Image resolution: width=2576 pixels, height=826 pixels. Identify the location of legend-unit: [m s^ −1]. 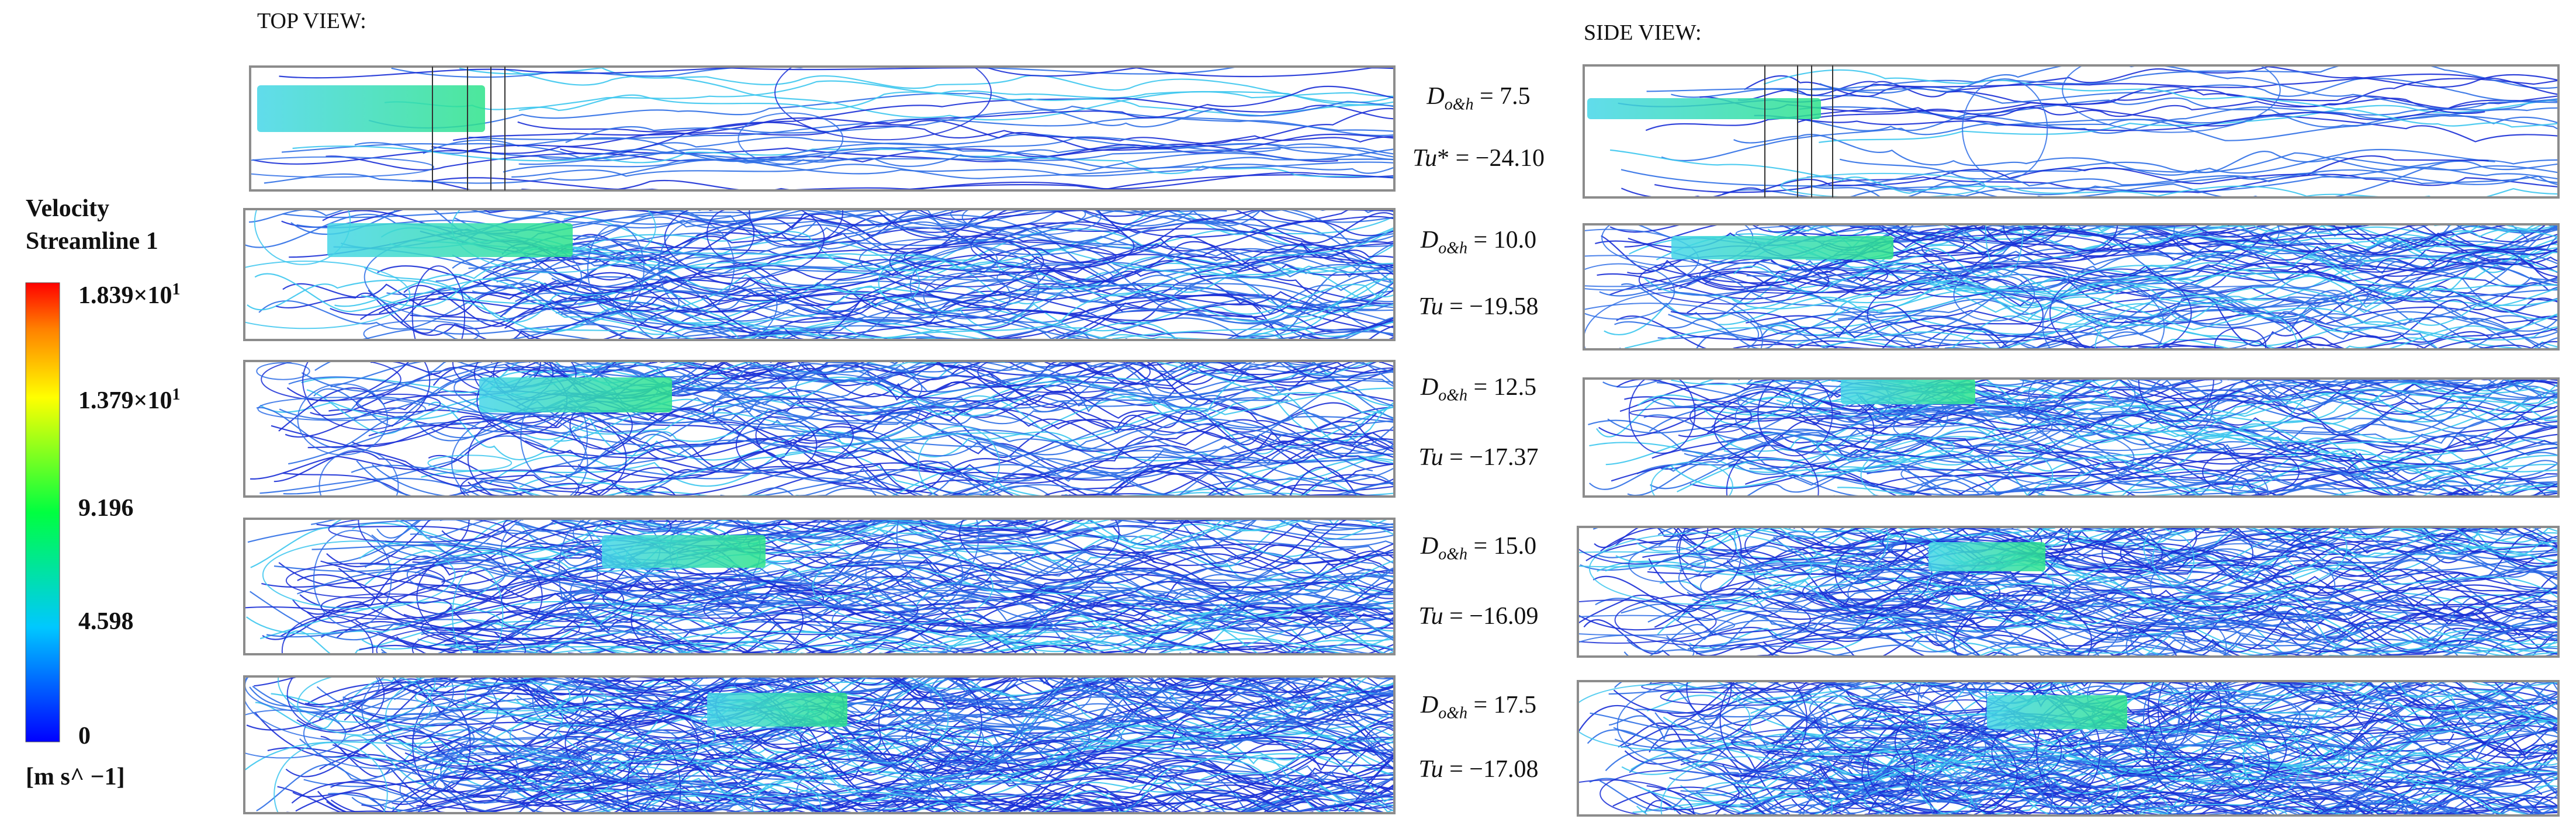
(75, 776).